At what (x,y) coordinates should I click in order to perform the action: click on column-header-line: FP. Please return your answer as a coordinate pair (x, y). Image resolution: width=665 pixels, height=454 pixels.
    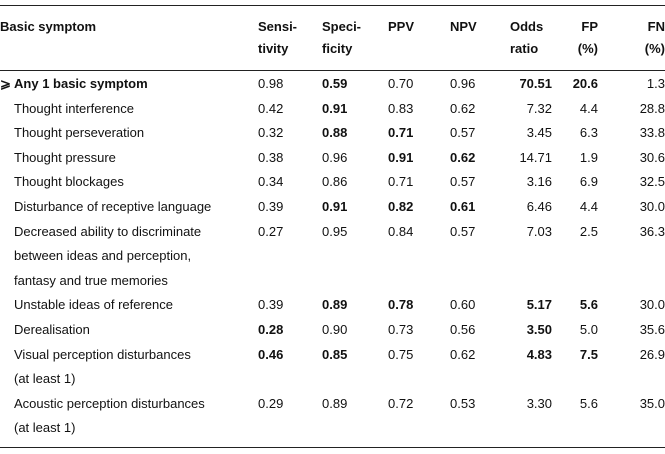
    Looking at the image, I should click on (589, 26).